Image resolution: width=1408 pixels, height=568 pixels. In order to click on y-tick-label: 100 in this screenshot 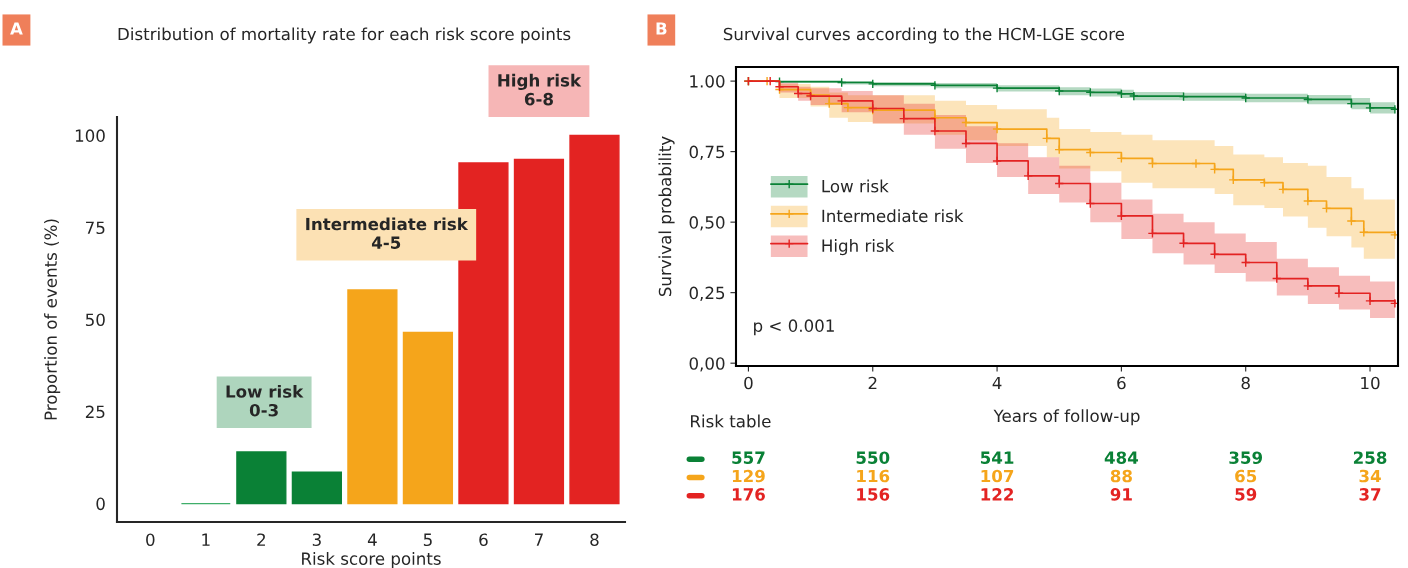, I will do `click(90, 135)`.